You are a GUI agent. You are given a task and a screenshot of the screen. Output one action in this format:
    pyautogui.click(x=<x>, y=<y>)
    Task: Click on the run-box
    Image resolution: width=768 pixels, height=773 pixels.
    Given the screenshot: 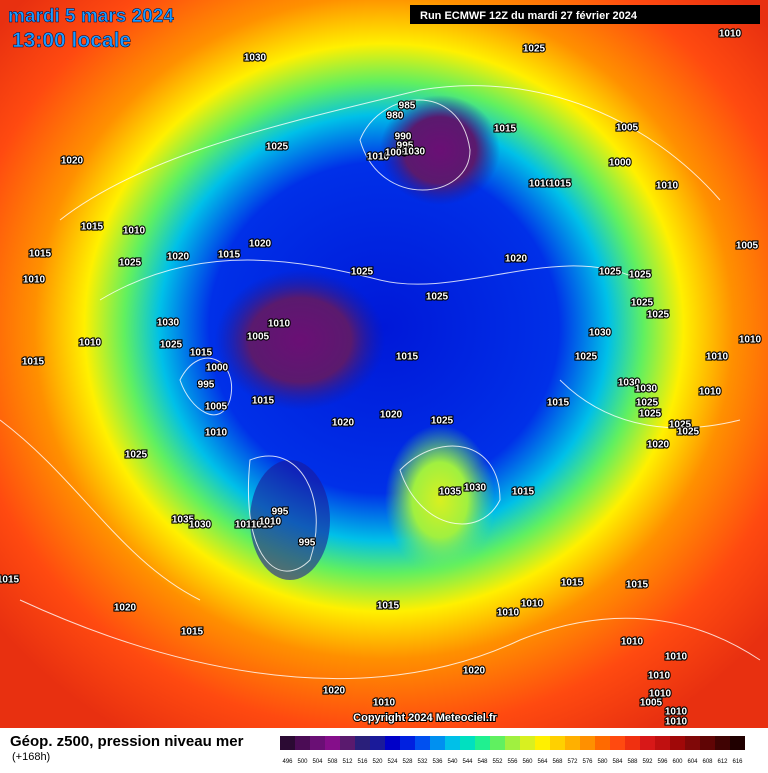 What is the action you would take?
    pyautogui.click(x=585, y=14)
    